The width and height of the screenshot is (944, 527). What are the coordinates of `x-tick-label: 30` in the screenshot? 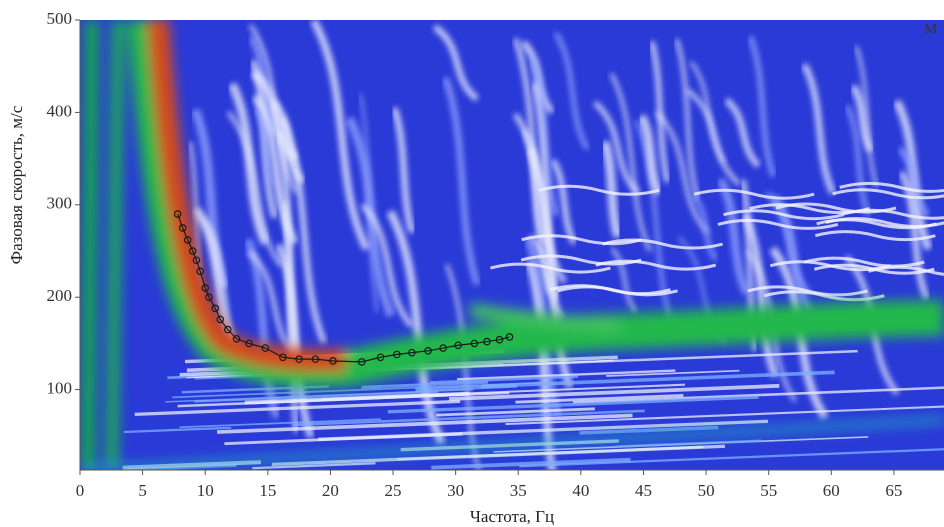 It's located at (455, 490).